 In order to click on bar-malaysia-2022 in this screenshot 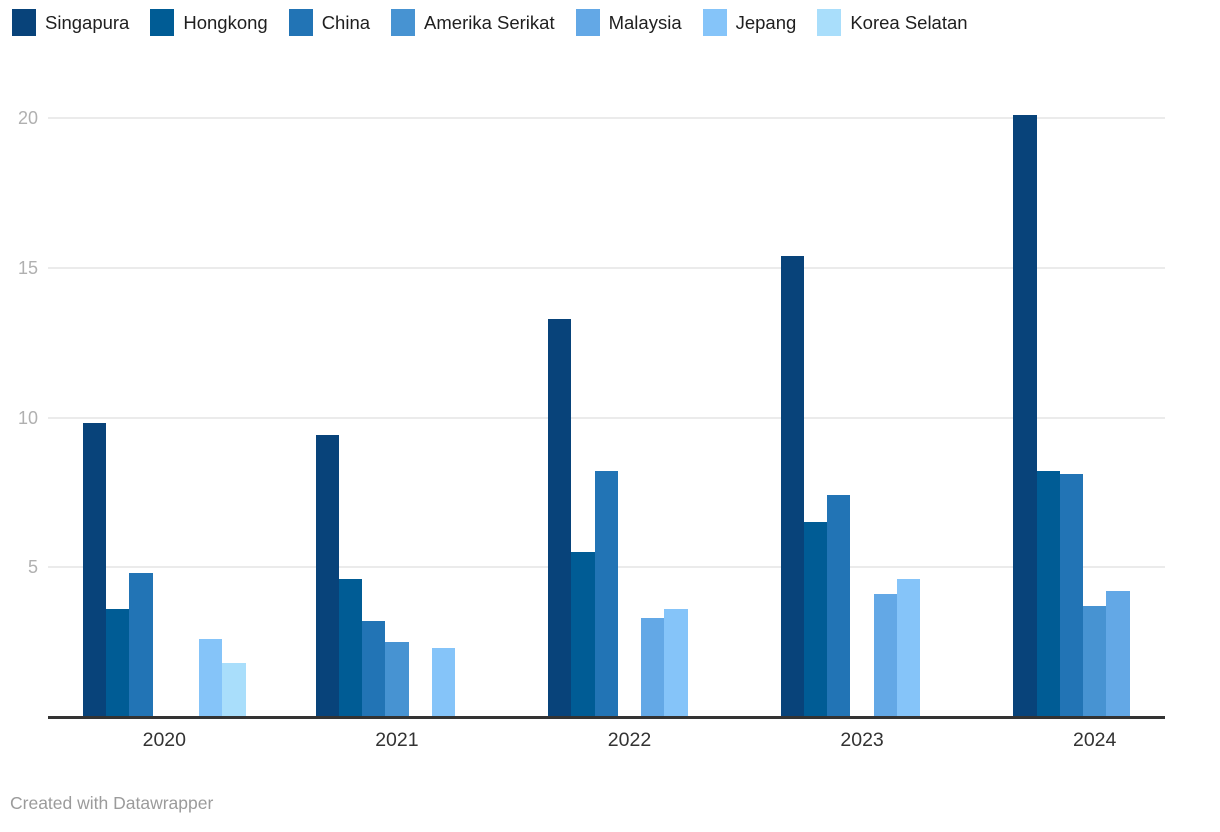, I will do `click(653, 667)`.